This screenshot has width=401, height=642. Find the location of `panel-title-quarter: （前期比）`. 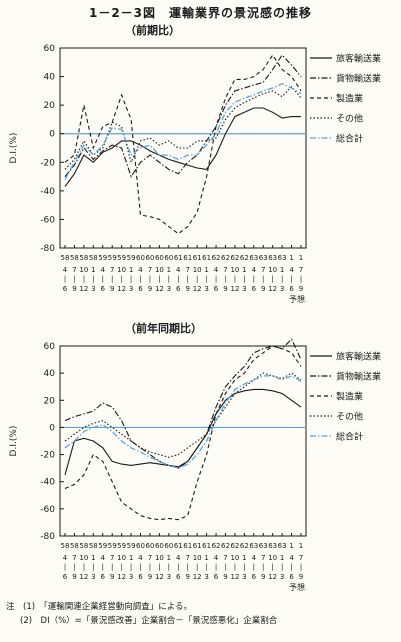

panel-title-quarter: （前期比） is located at coordinates (152, 30).